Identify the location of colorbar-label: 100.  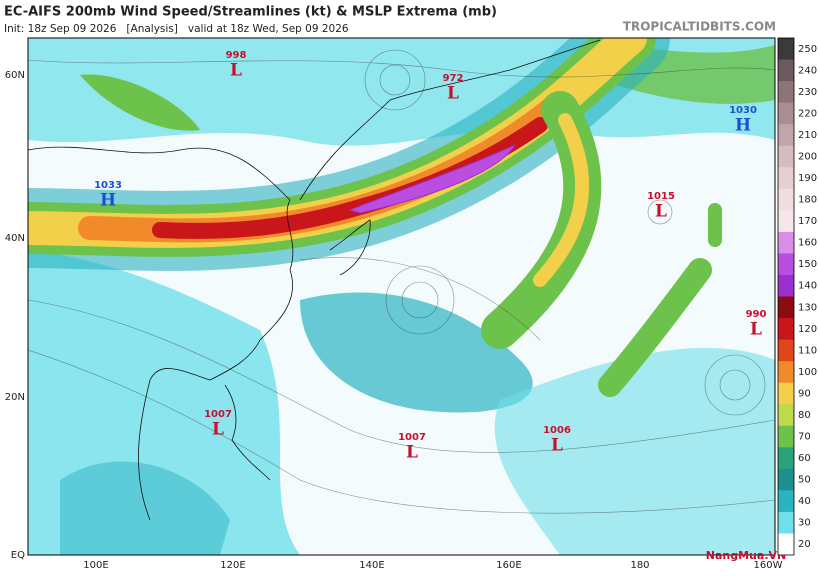
(807, 372).